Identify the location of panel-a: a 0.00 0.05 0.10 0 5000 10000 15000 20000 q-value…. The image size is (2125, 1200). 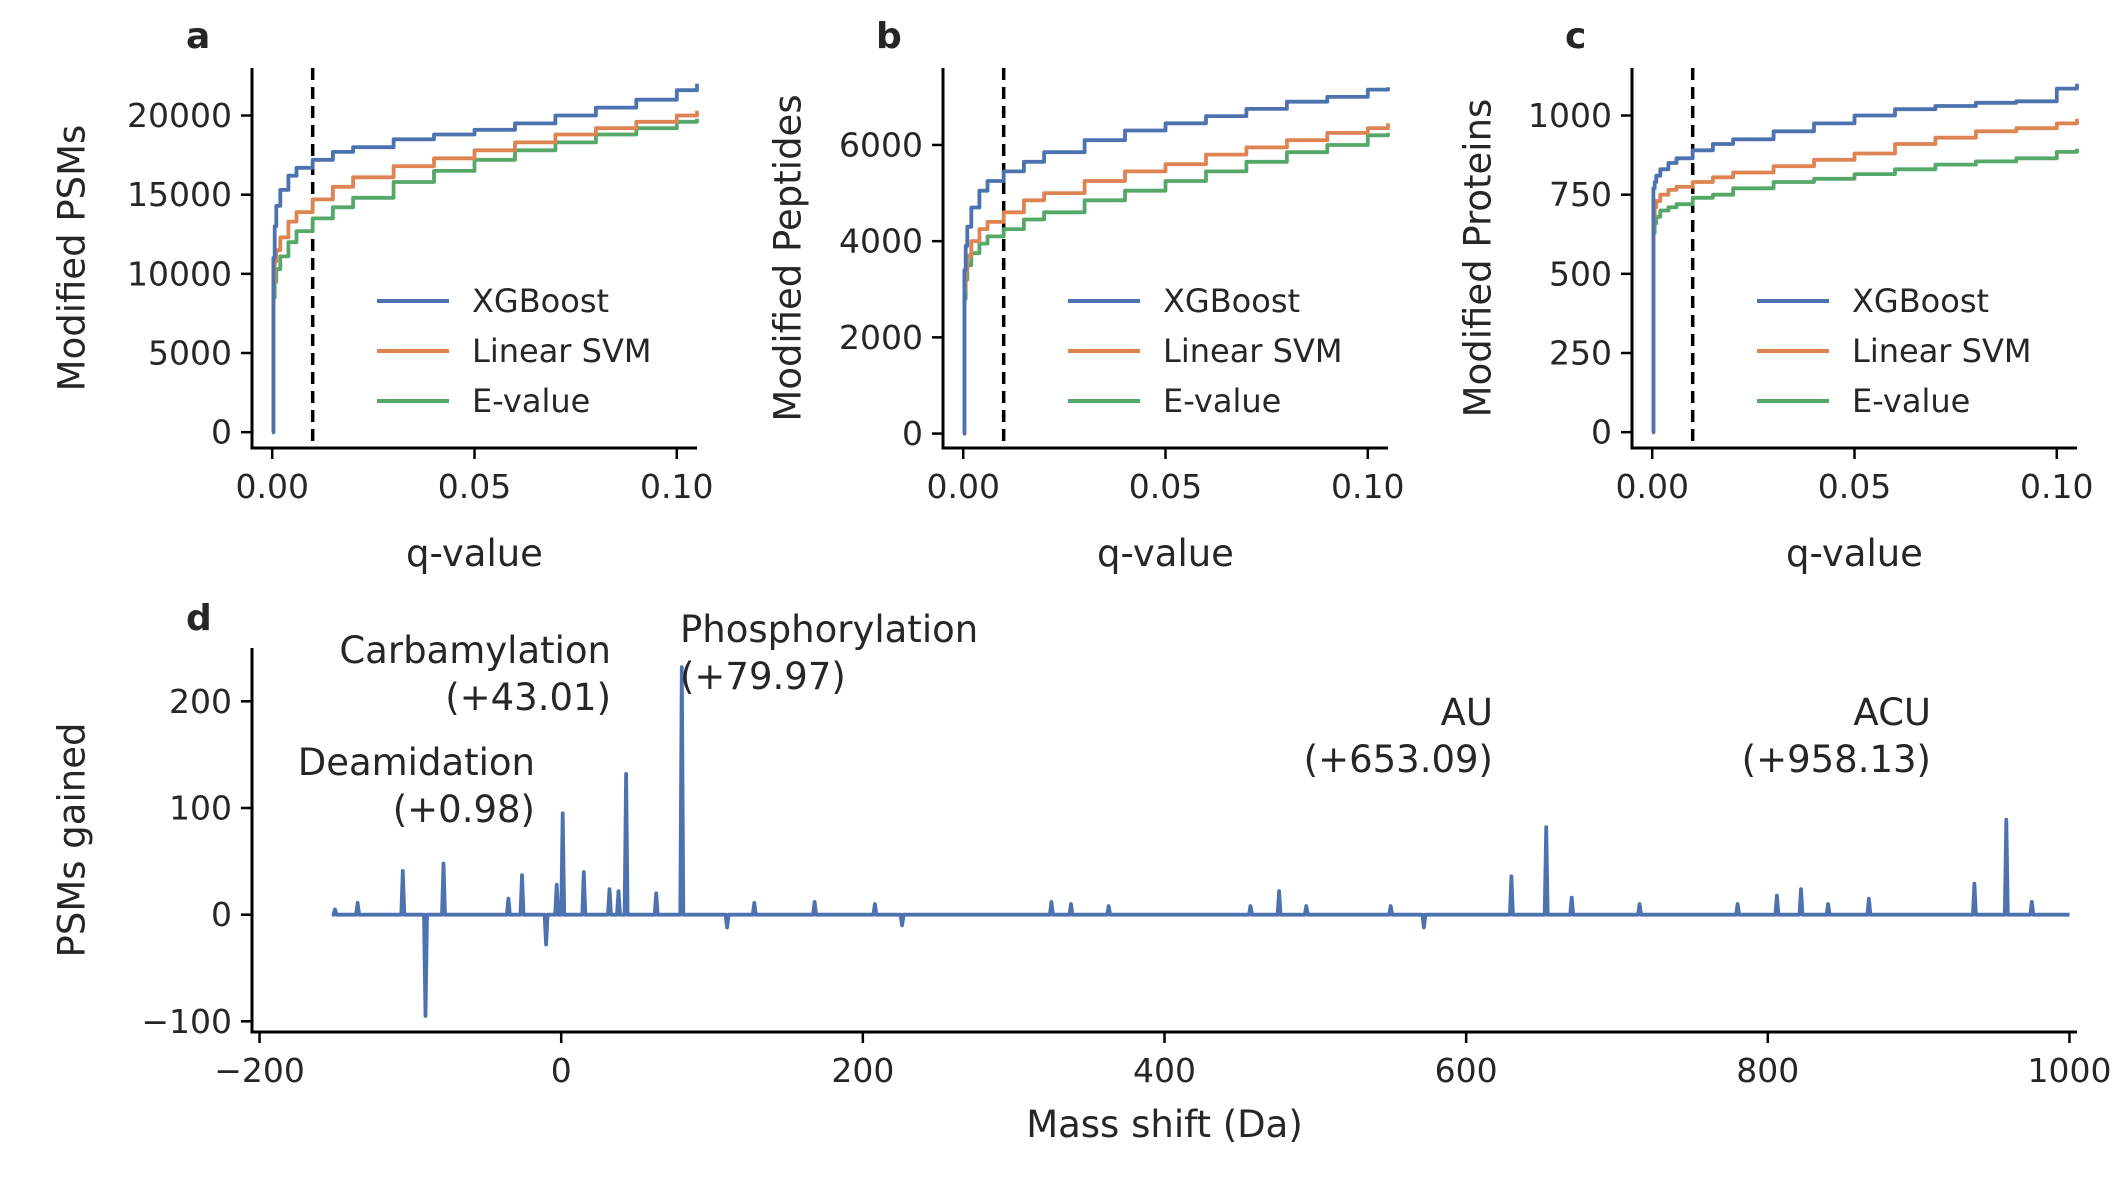
(382, 295).